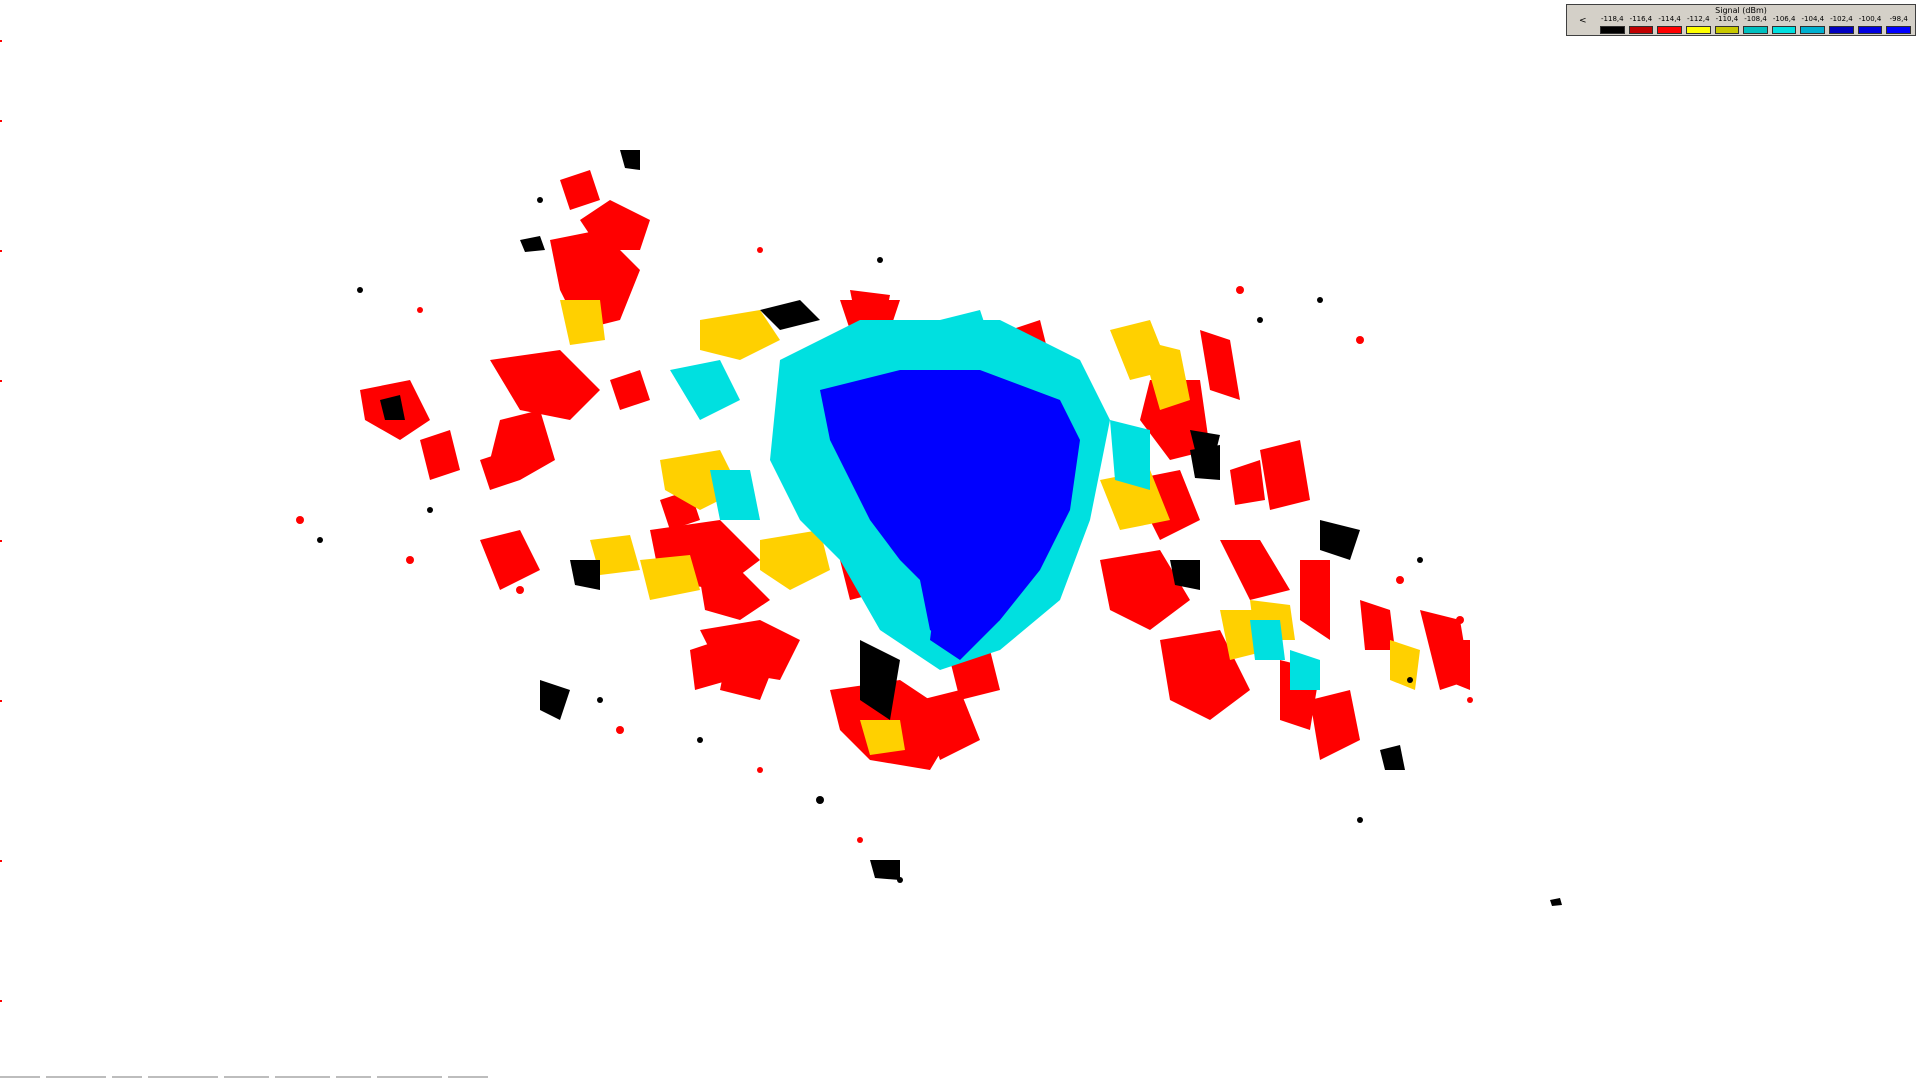 This screenshot has width=1920, height=1084. I want to click on legend-collapse-arrow-icon: <, so click(1583, 21).